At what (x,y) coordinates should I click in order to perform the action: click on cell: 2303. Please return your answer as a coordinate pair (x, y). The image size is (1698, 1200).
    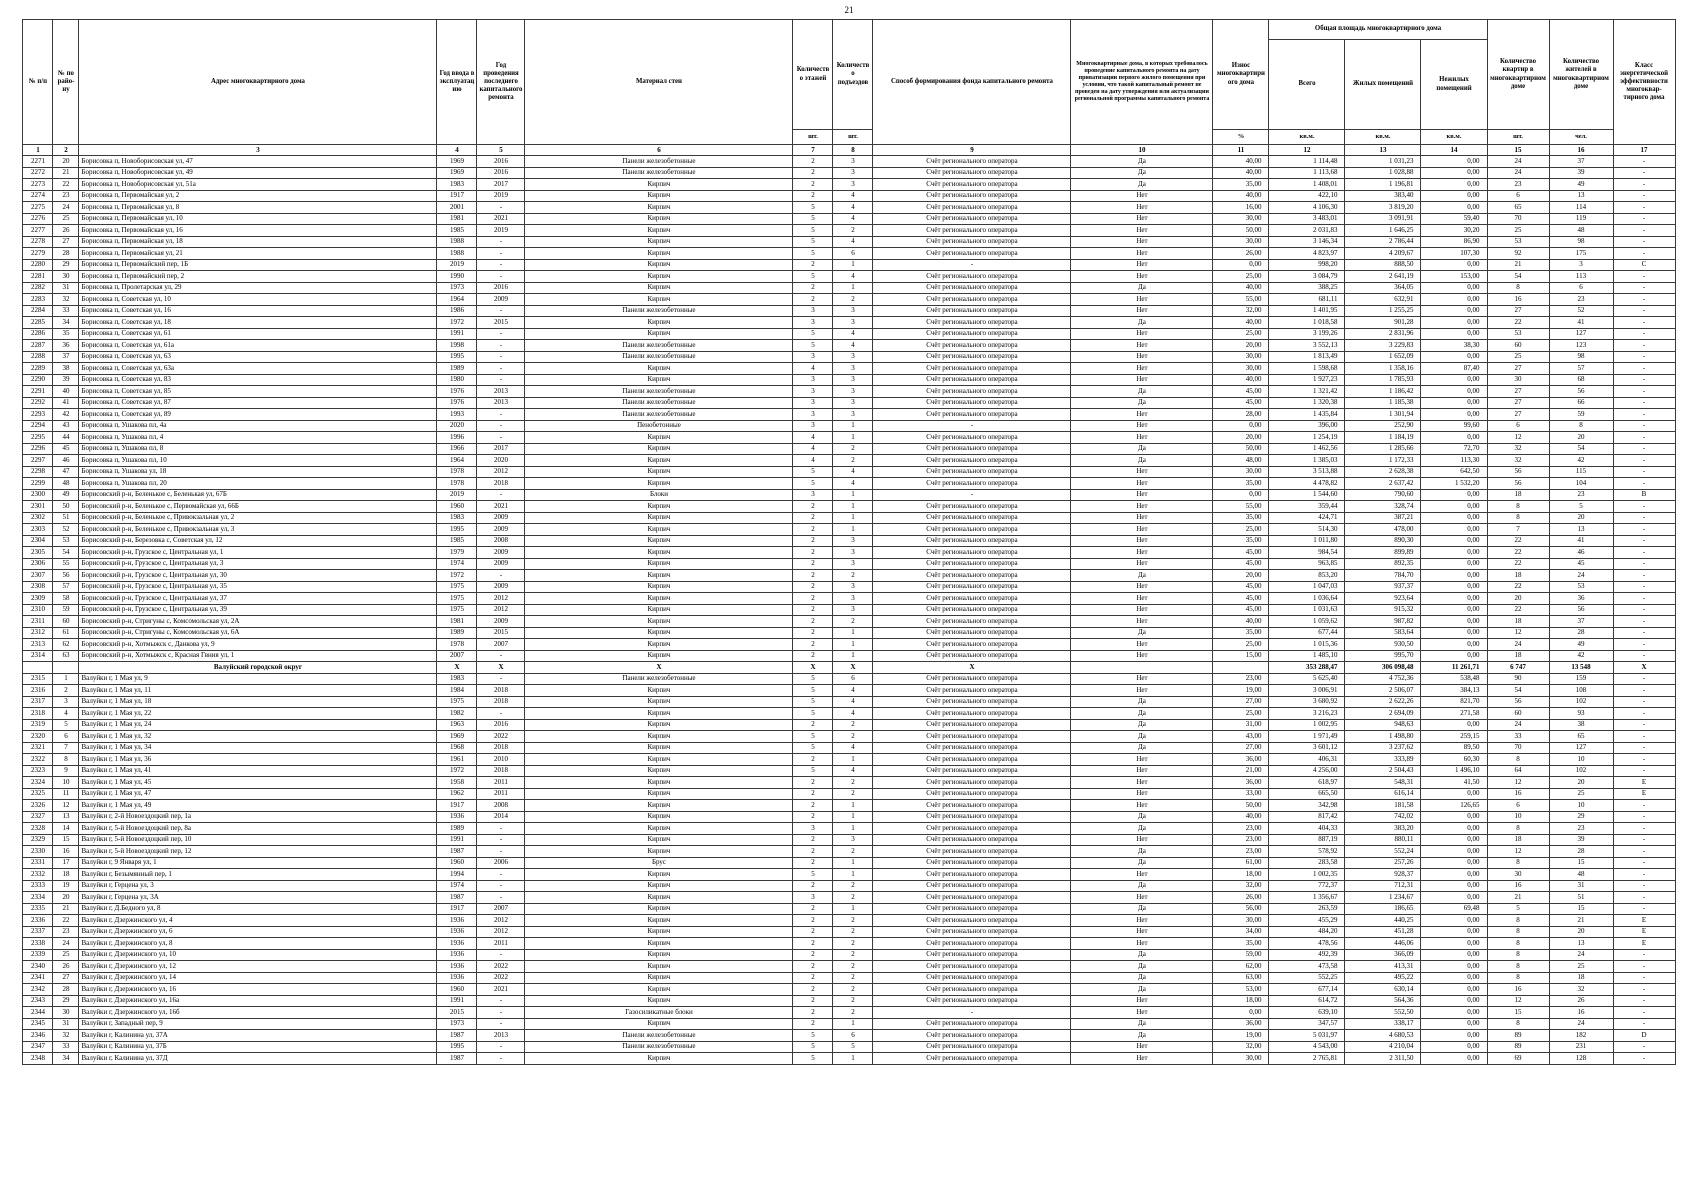
    Looking at the image, I should click on (38, 529).